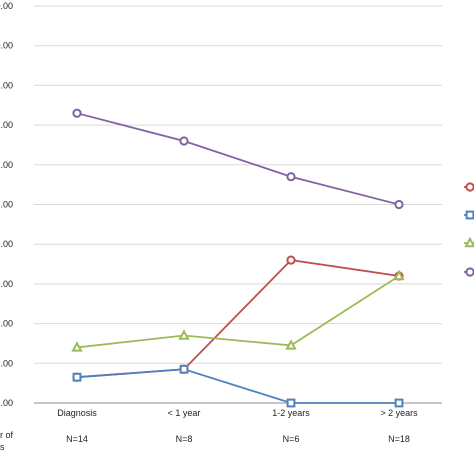 This screenshot has height=474, width=474. What do you see at coordinates (399, 413) in the screenshot?
I see `x-category-label: > 2 years` at bounding box center [399, 413].